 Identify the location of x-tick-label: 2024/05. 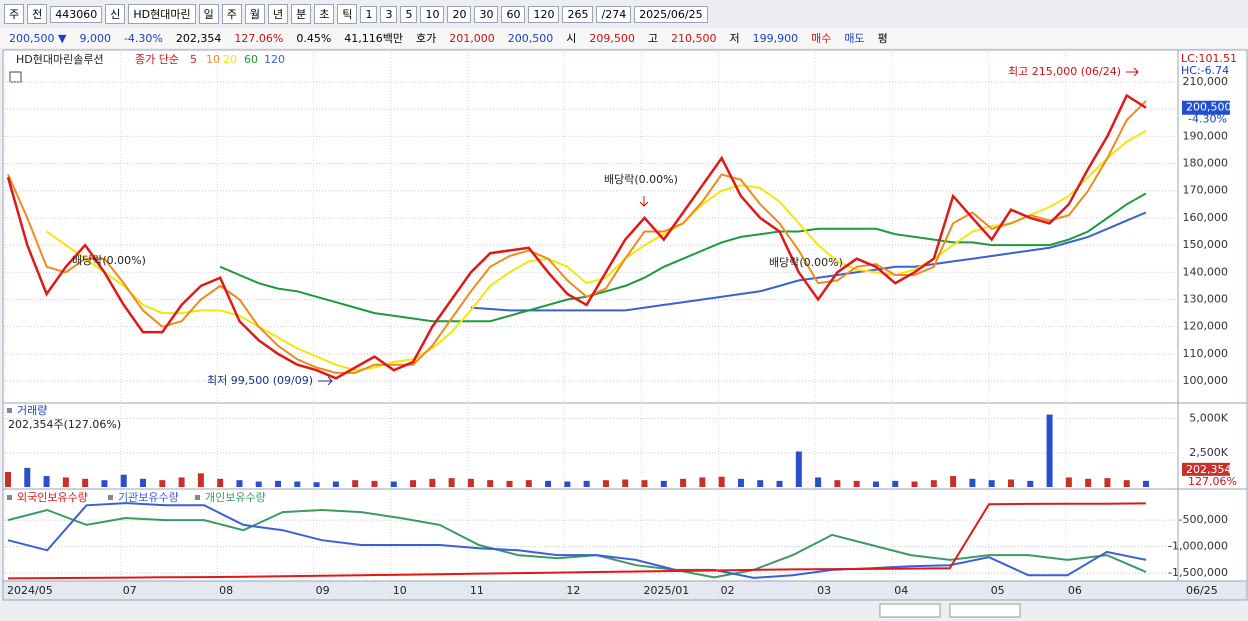
(30, 590).